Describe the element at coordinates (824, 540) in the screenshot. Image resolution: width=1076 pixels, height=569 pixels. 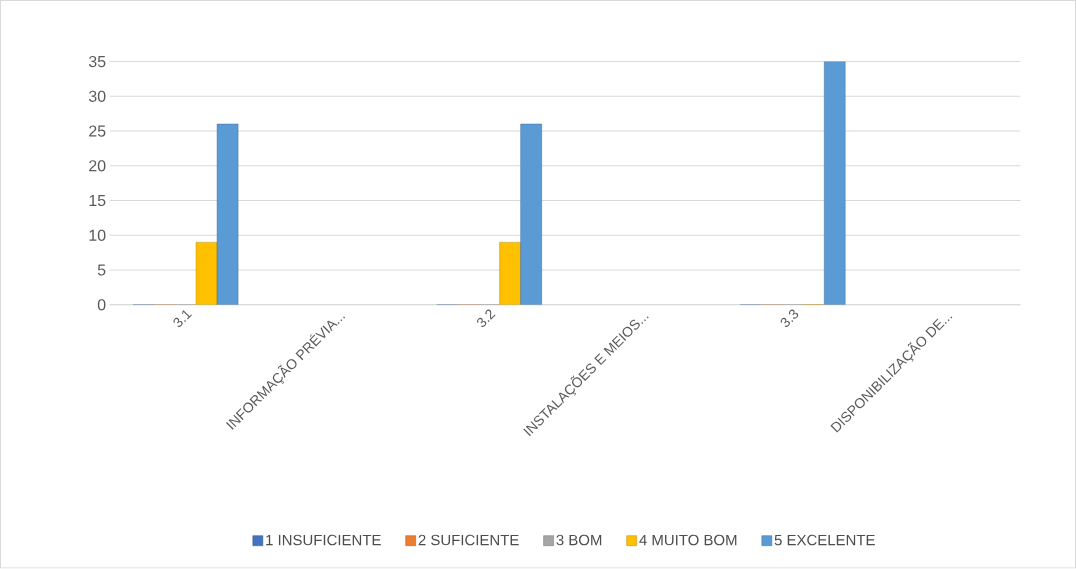
I see `legend-label: 5 EXCELENTE` at that location.